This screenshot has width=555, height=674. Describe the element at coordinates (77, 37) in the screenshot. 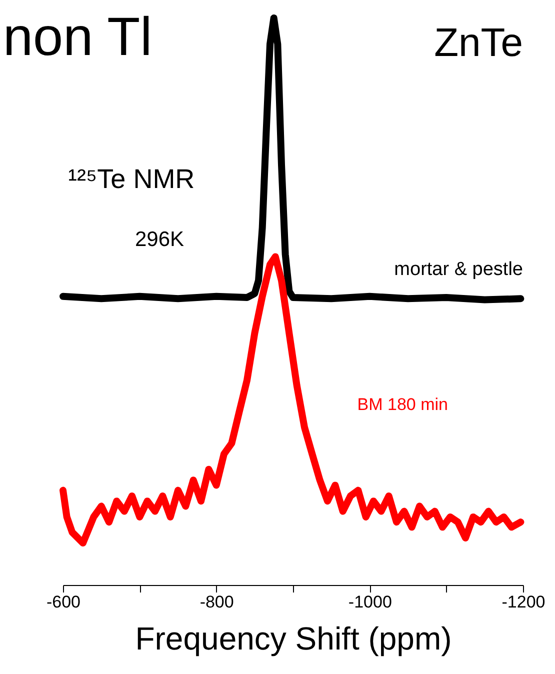

I see `chart-title: non Tl` at that location.